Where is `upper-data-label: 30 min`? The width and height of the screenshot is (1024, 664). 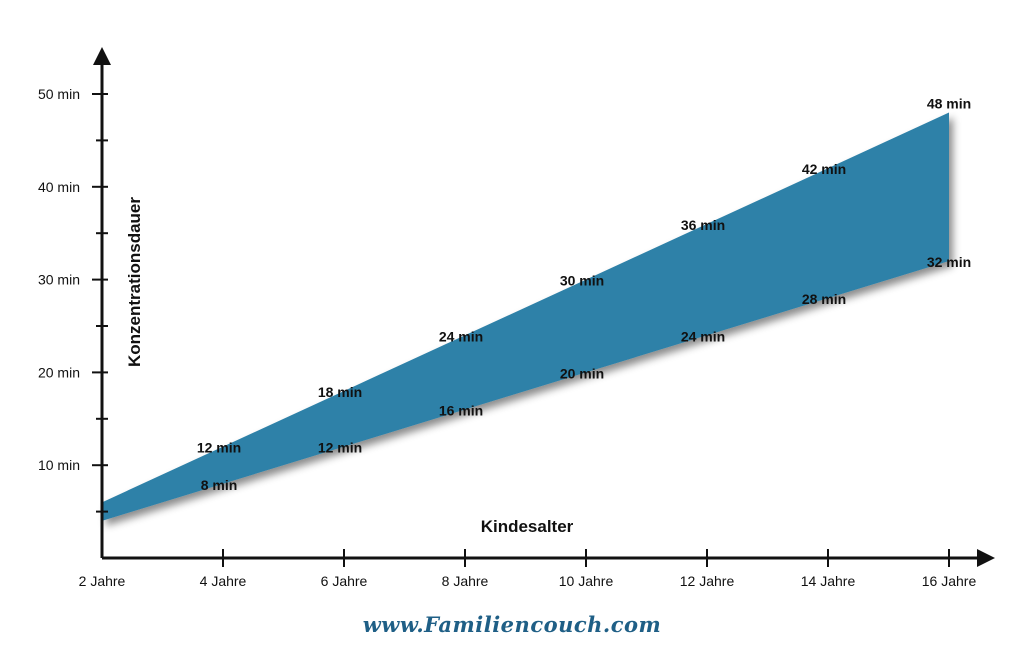
upper-data-label: 30 min is located at coordinates (582, 281).